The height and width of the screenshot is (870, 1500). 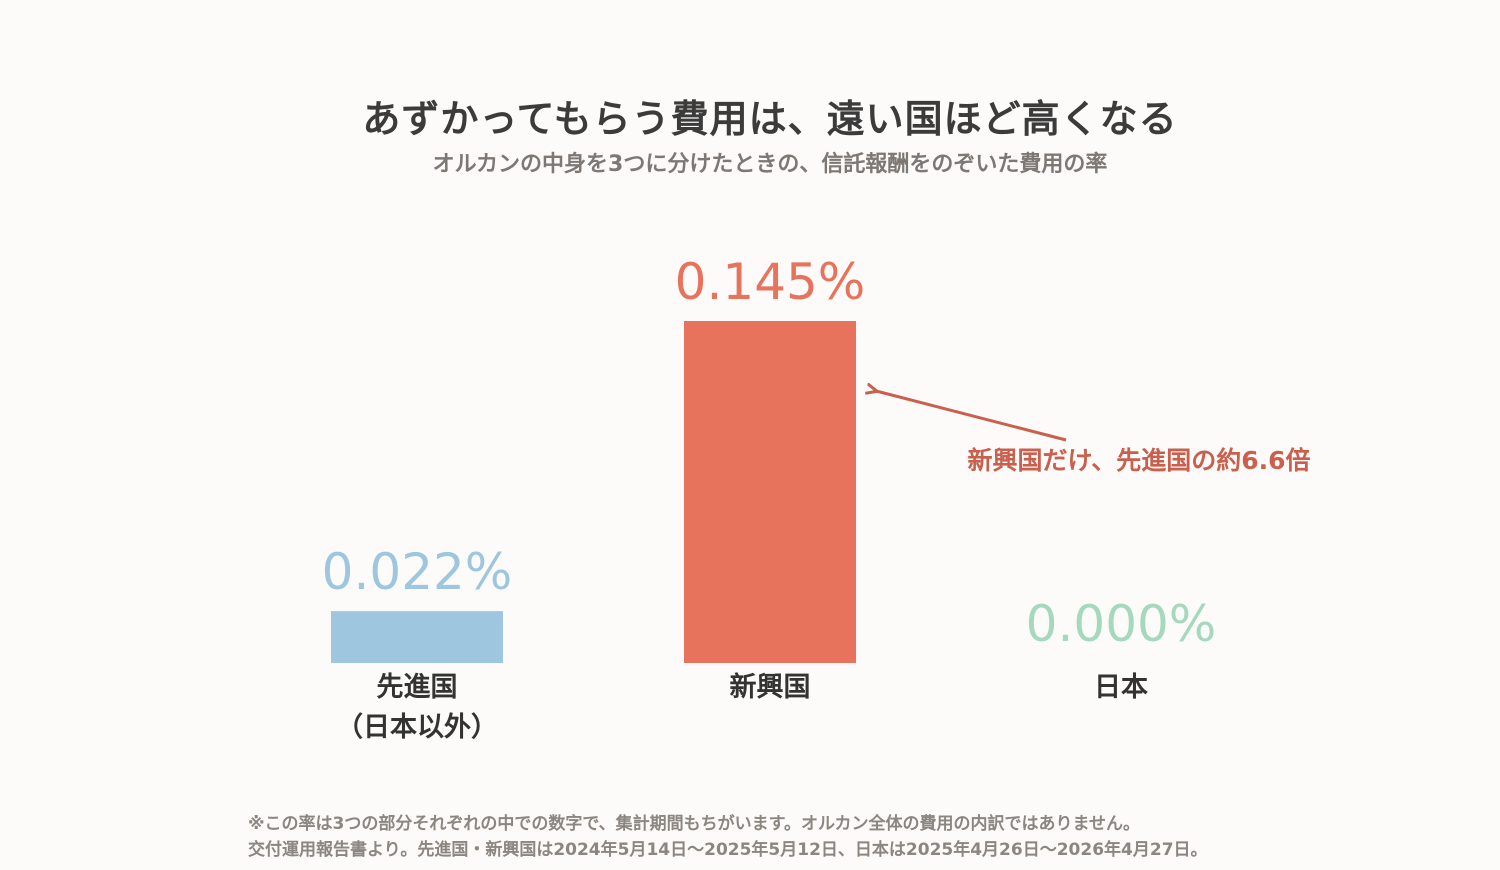 I want to click on annotation-text: 新興国だけ、先進国の約6.6倍, so click(x=1138, y=460).